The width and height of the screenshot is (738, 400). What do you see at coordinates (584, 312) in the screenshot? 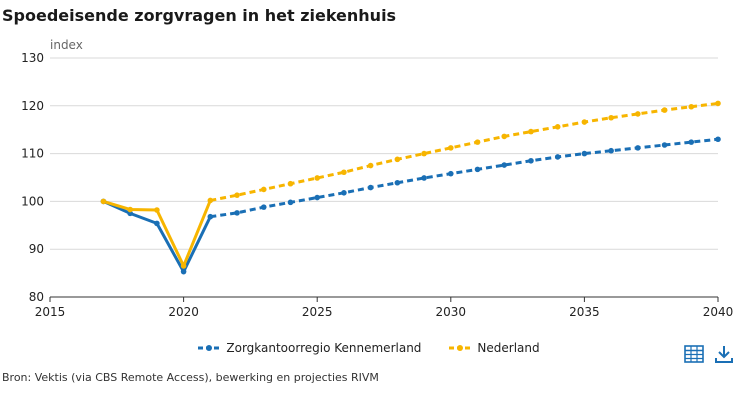
I see `x-tick-label: 2035` at bounding box center [584, 312].